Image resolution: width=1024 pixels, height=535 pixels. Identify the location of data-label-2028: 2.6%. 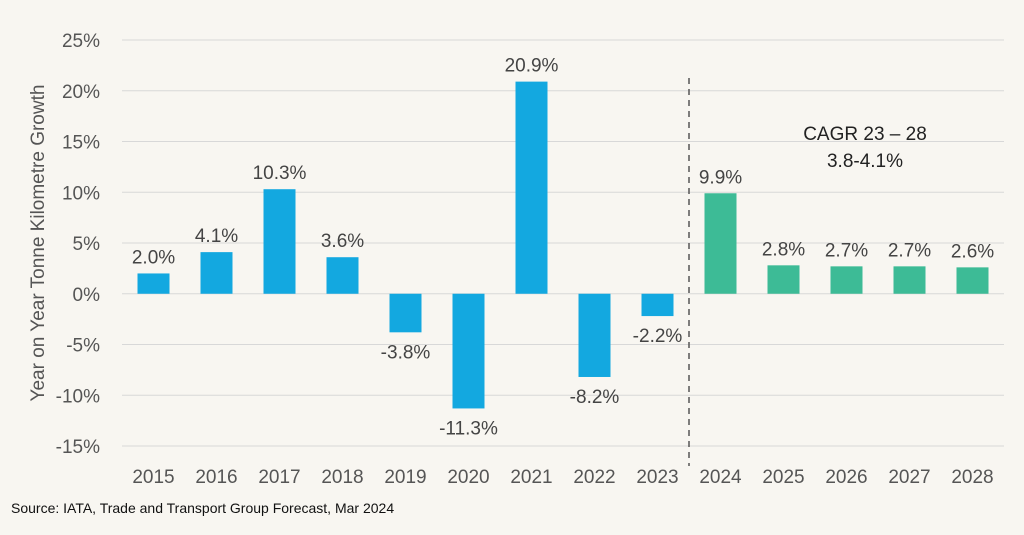
(972, 251).